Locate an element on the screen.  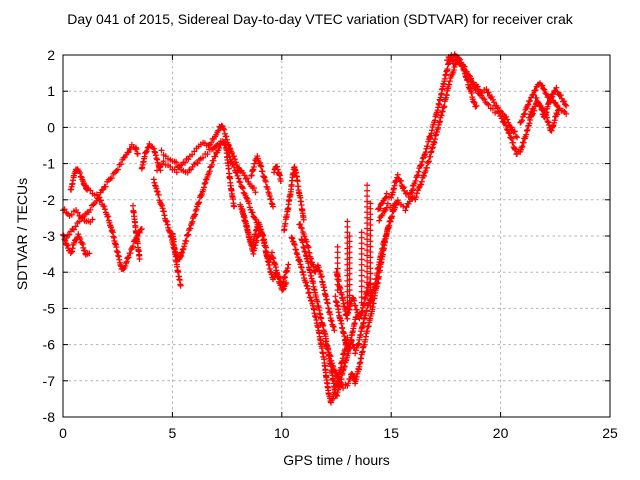
y-tick-label: -1 is located at coordinates (49, 164).